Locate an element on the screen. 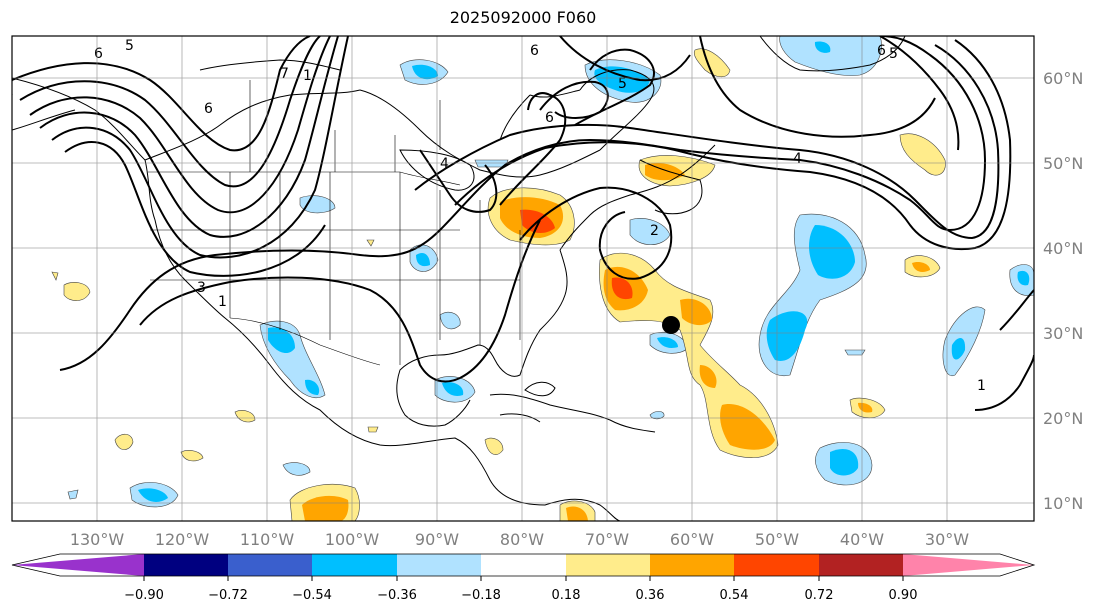 This screenshot has width=1105, height=615. colorbar-label: 0.72 is located at coordinates (819, 595).